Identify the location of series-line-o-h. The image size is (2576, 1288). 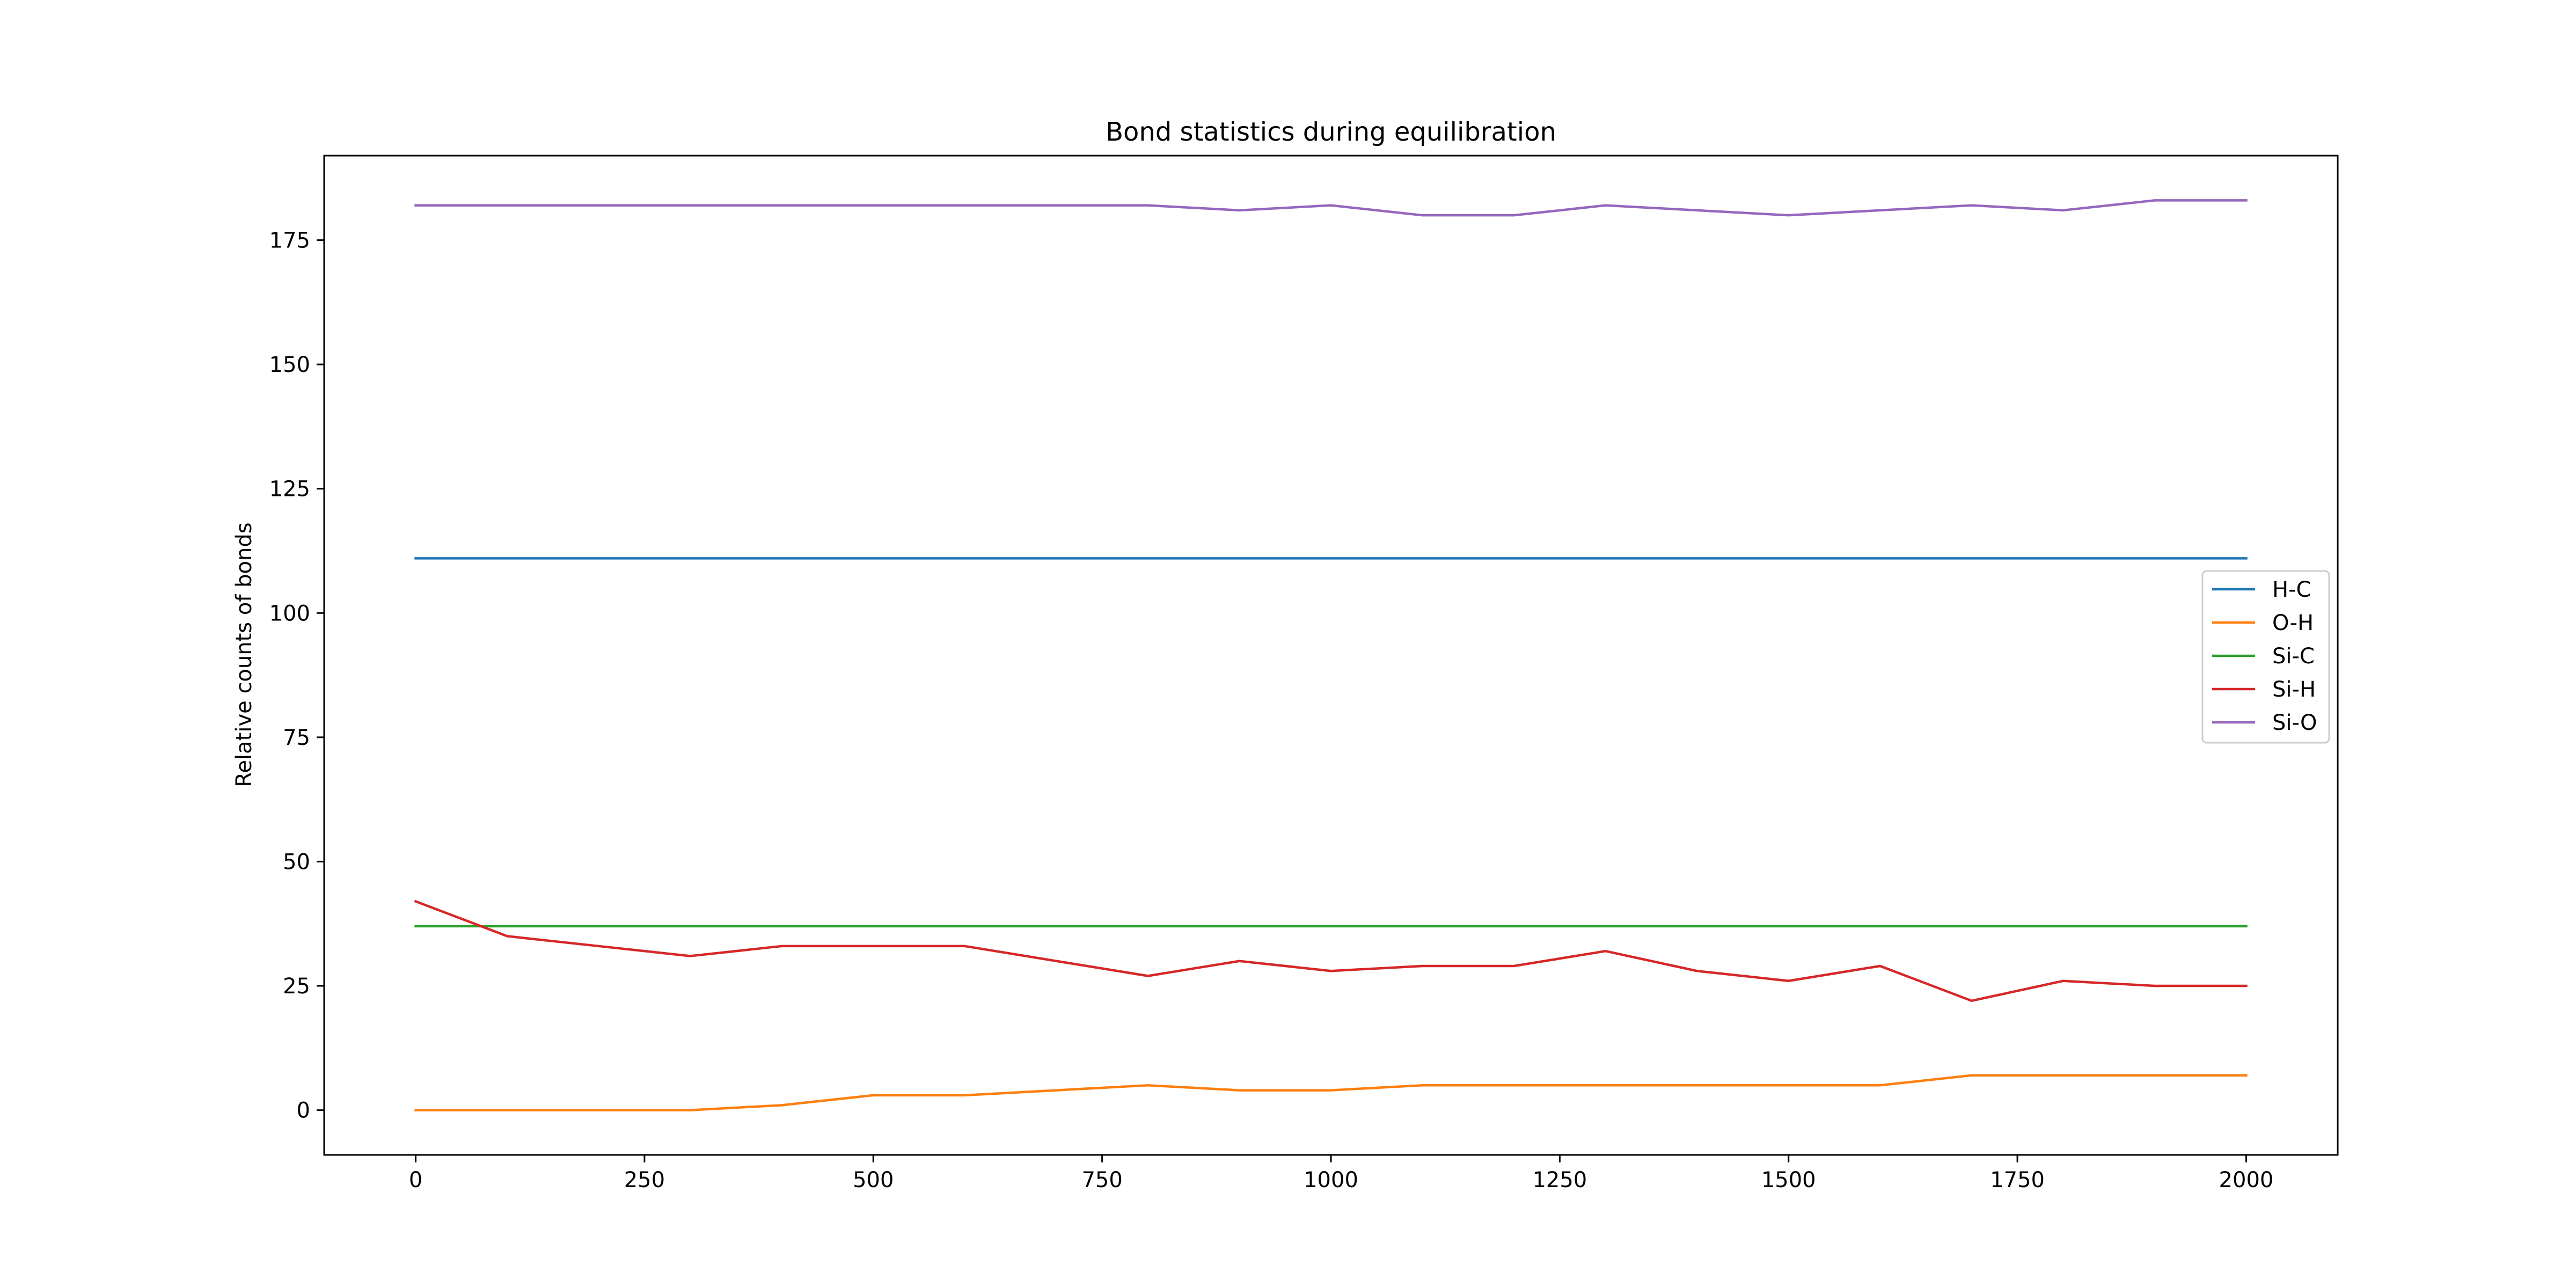
(1331, 1092).